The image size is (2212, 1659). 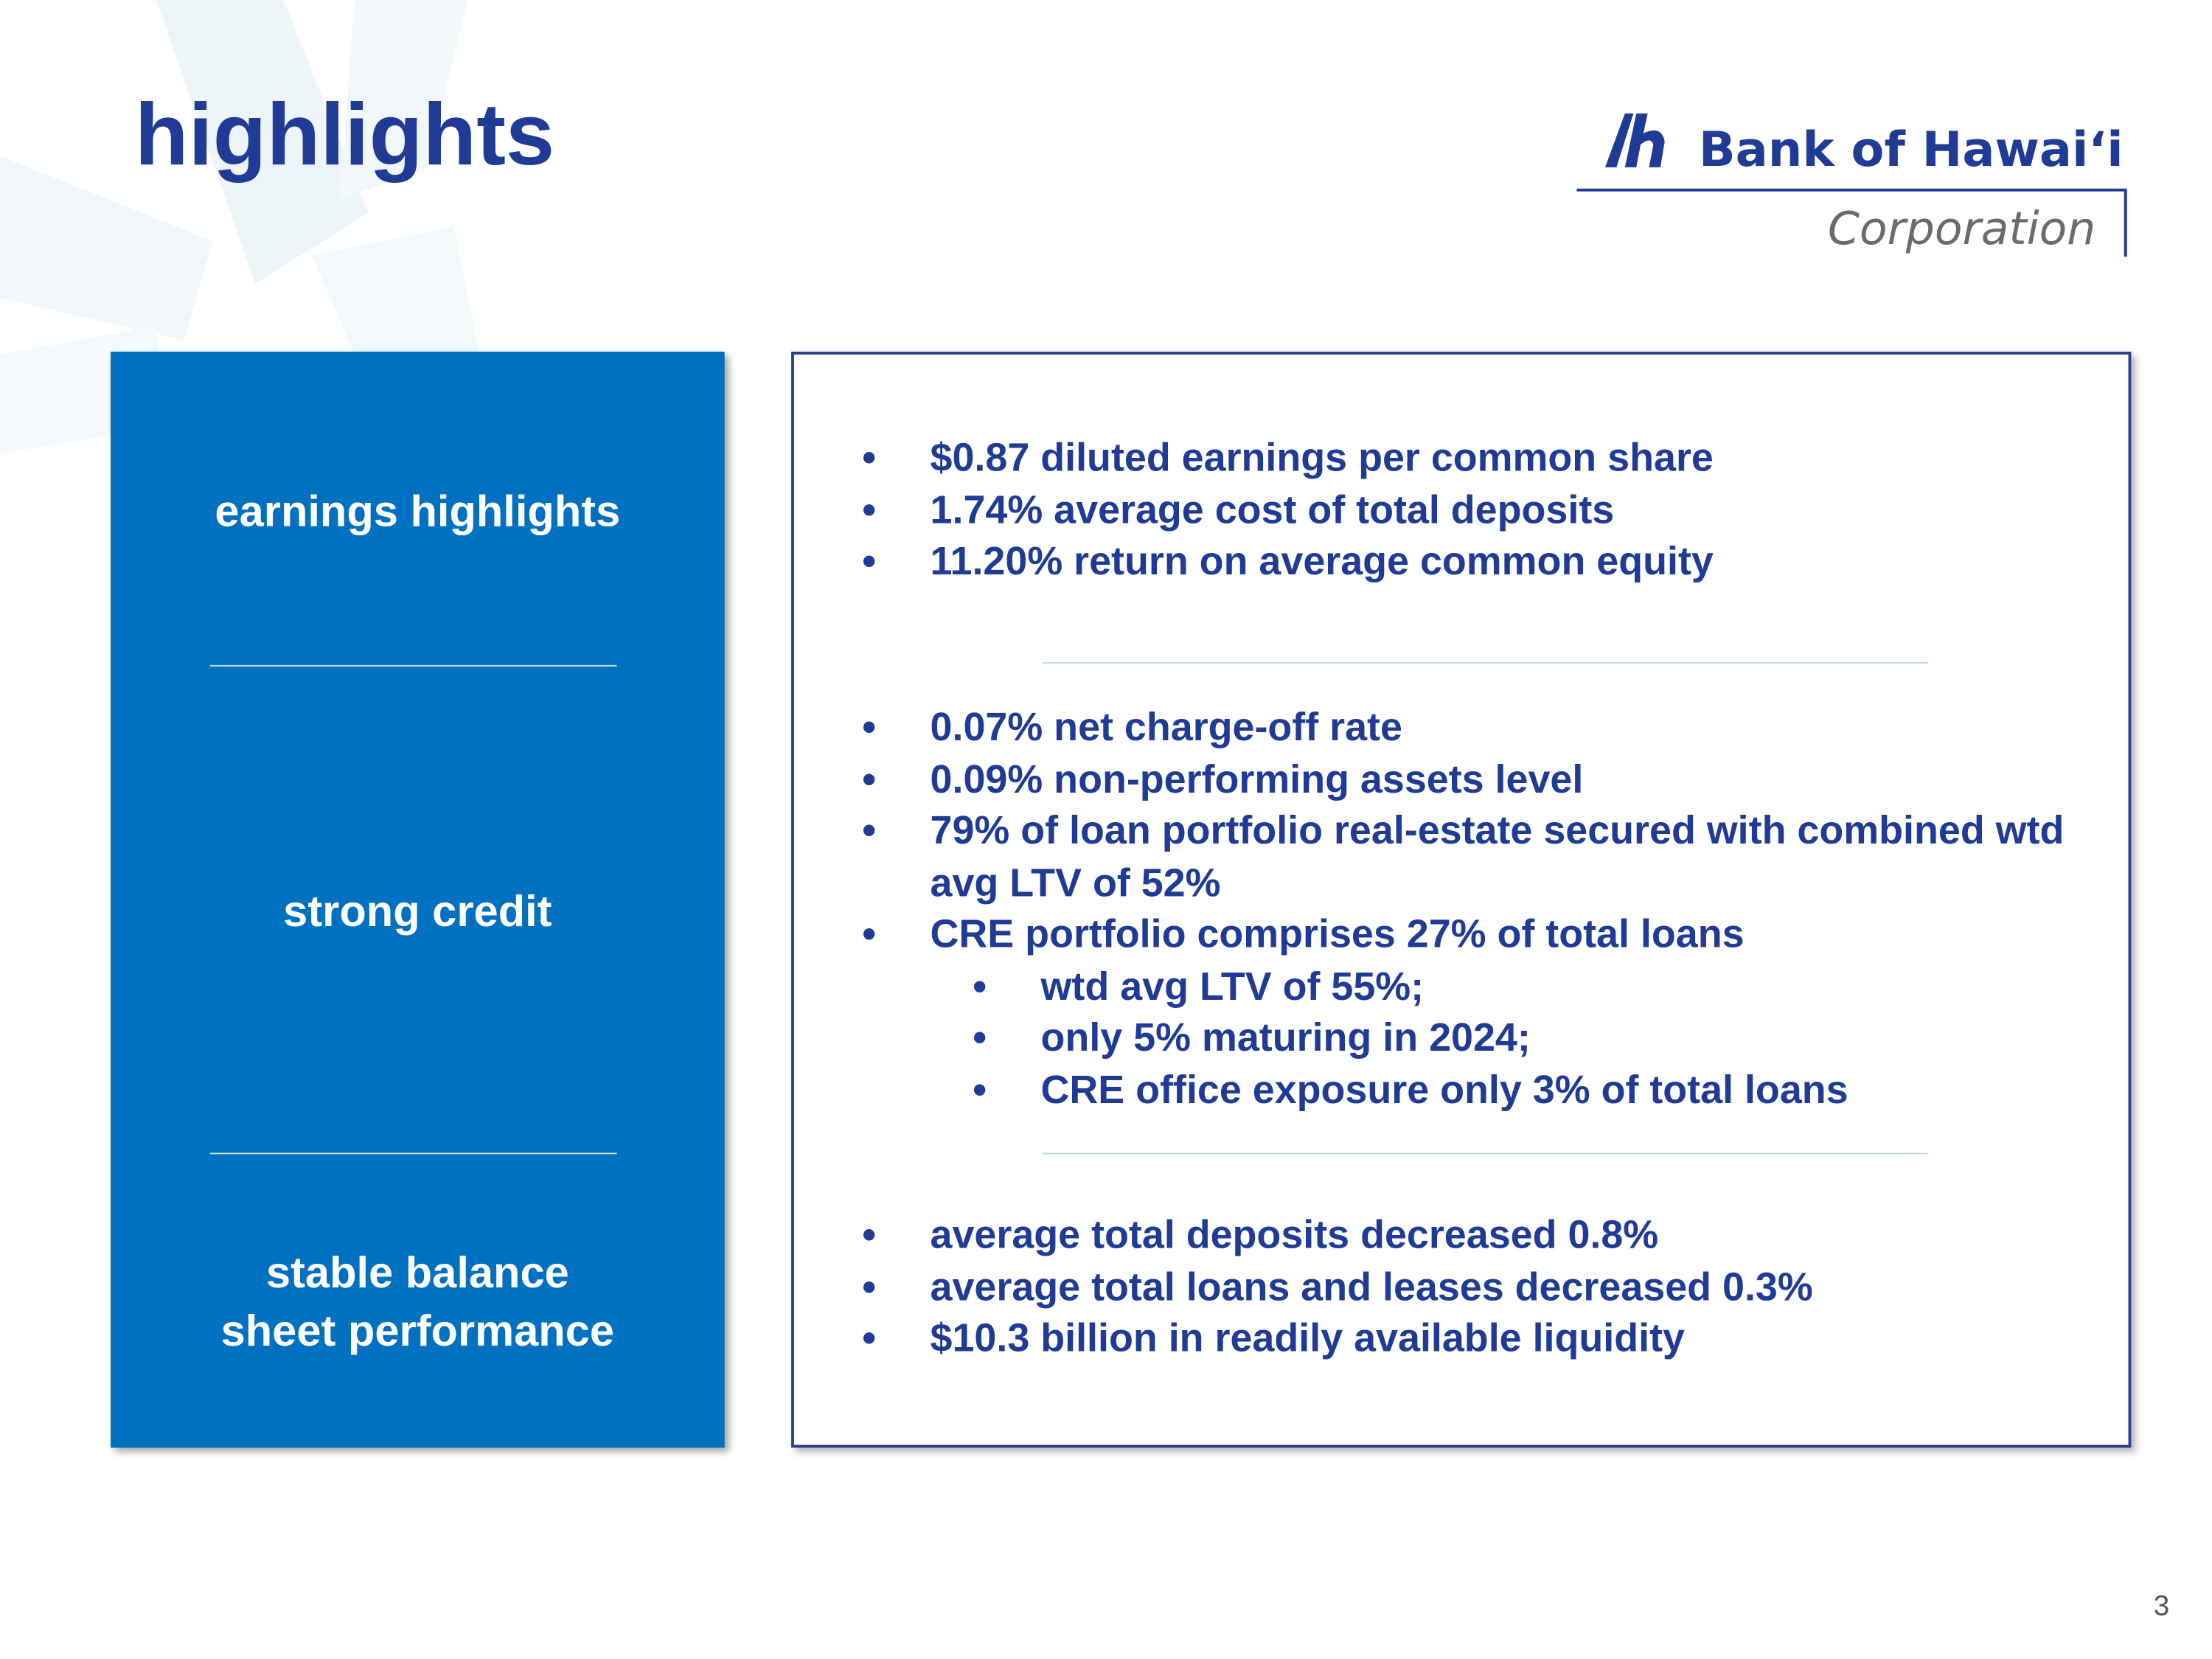 What do you see at coordinates (1472, 779) in the screenshot?
I see `bullet: 0.09% non-performing assets level` at bounding box center [1472, 779].